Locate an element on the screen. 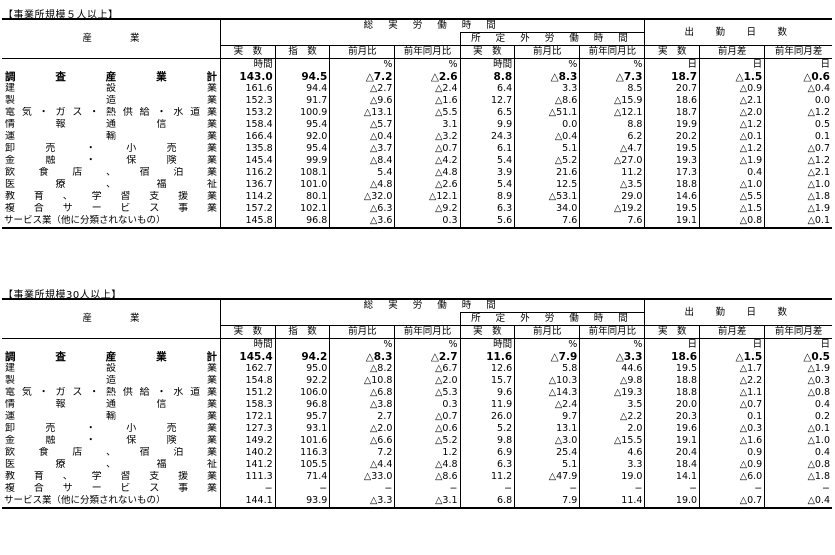  value-cell: △3.6 is located at coordinates (362, 222).